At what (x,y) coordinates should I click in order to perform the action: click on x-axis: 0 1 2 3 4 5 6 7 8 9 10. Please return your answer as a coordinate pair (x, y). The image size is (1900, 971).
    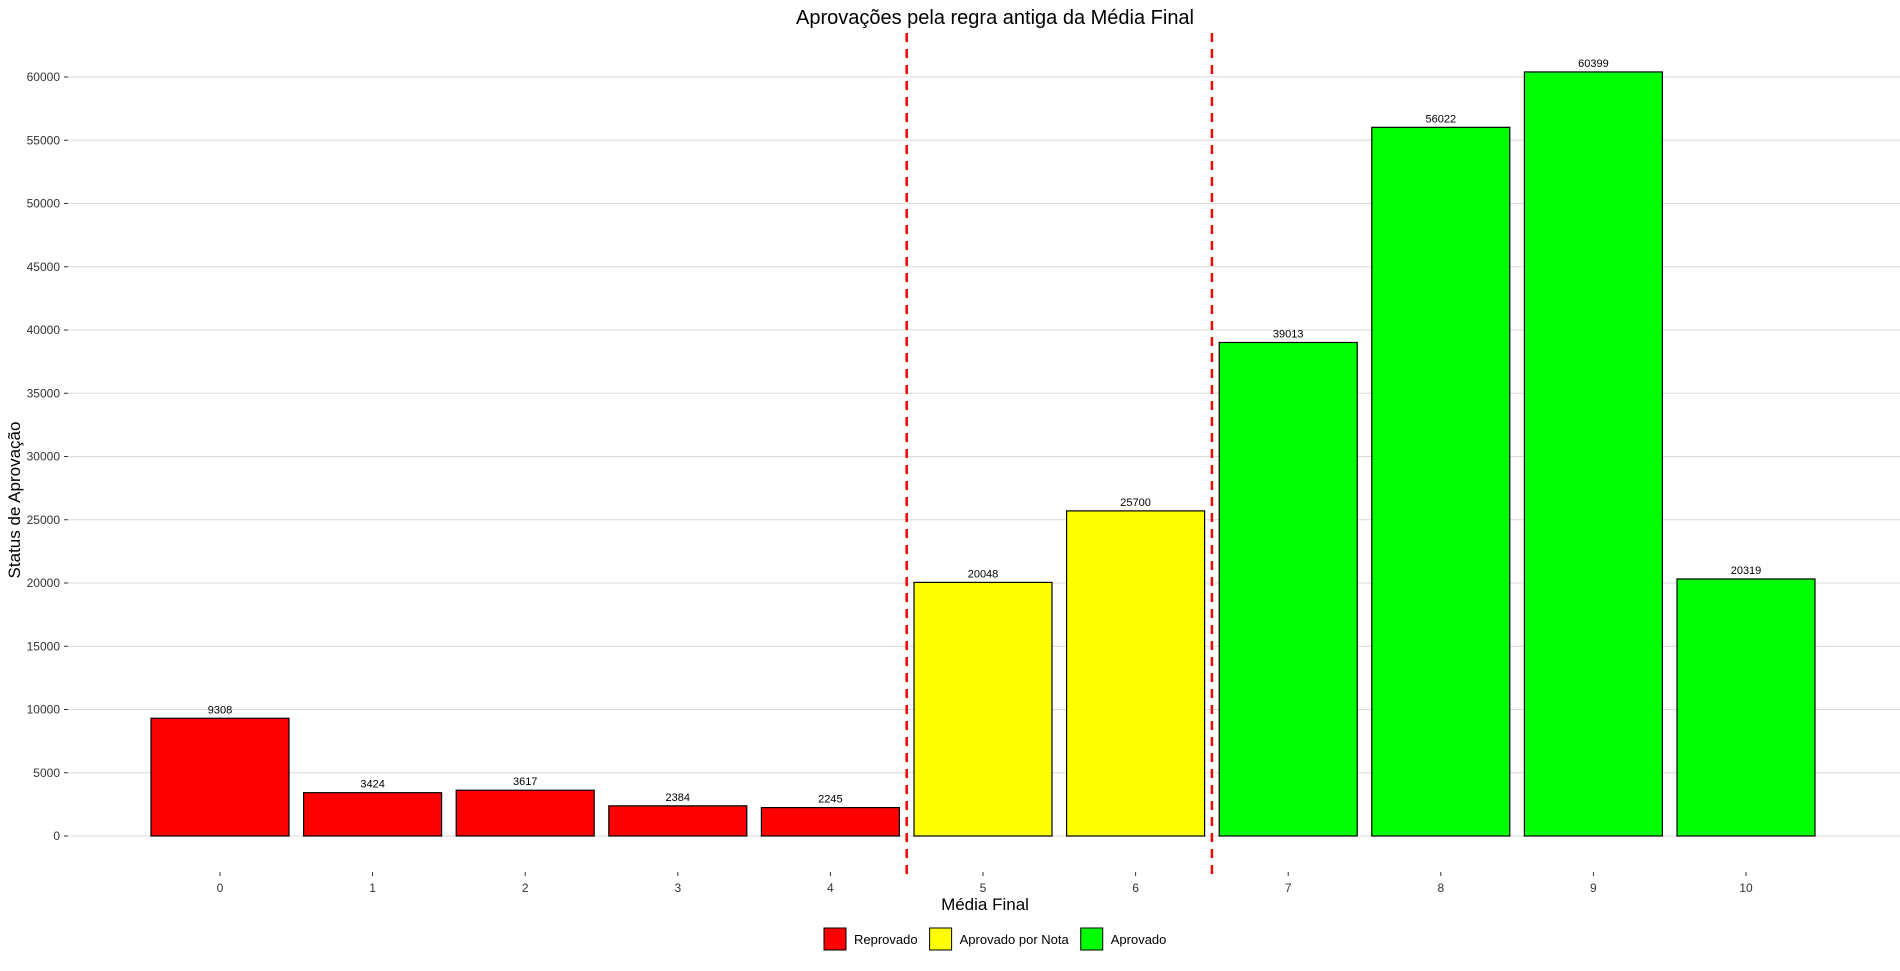
    Looking at the image, I should click on (985, 883).